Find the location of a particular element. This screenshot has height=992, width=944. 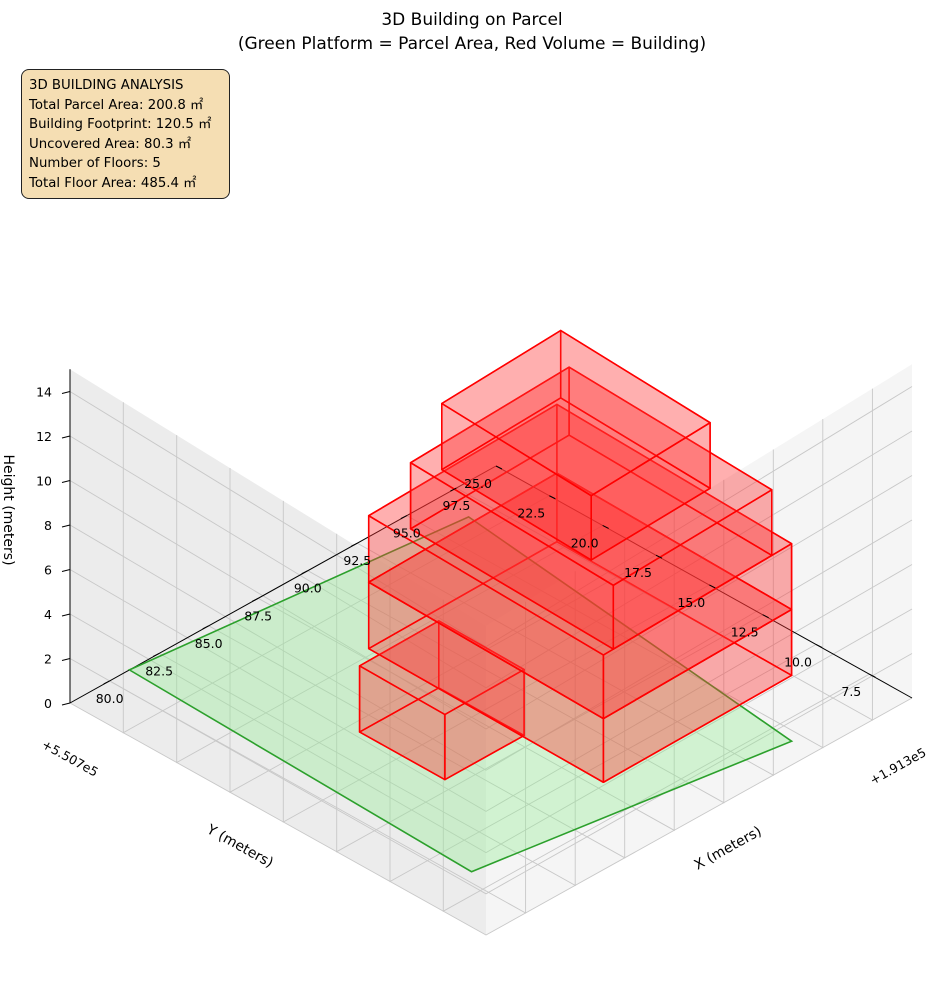

y-tick-label: 22.5 is located at coordinates (531, 513).